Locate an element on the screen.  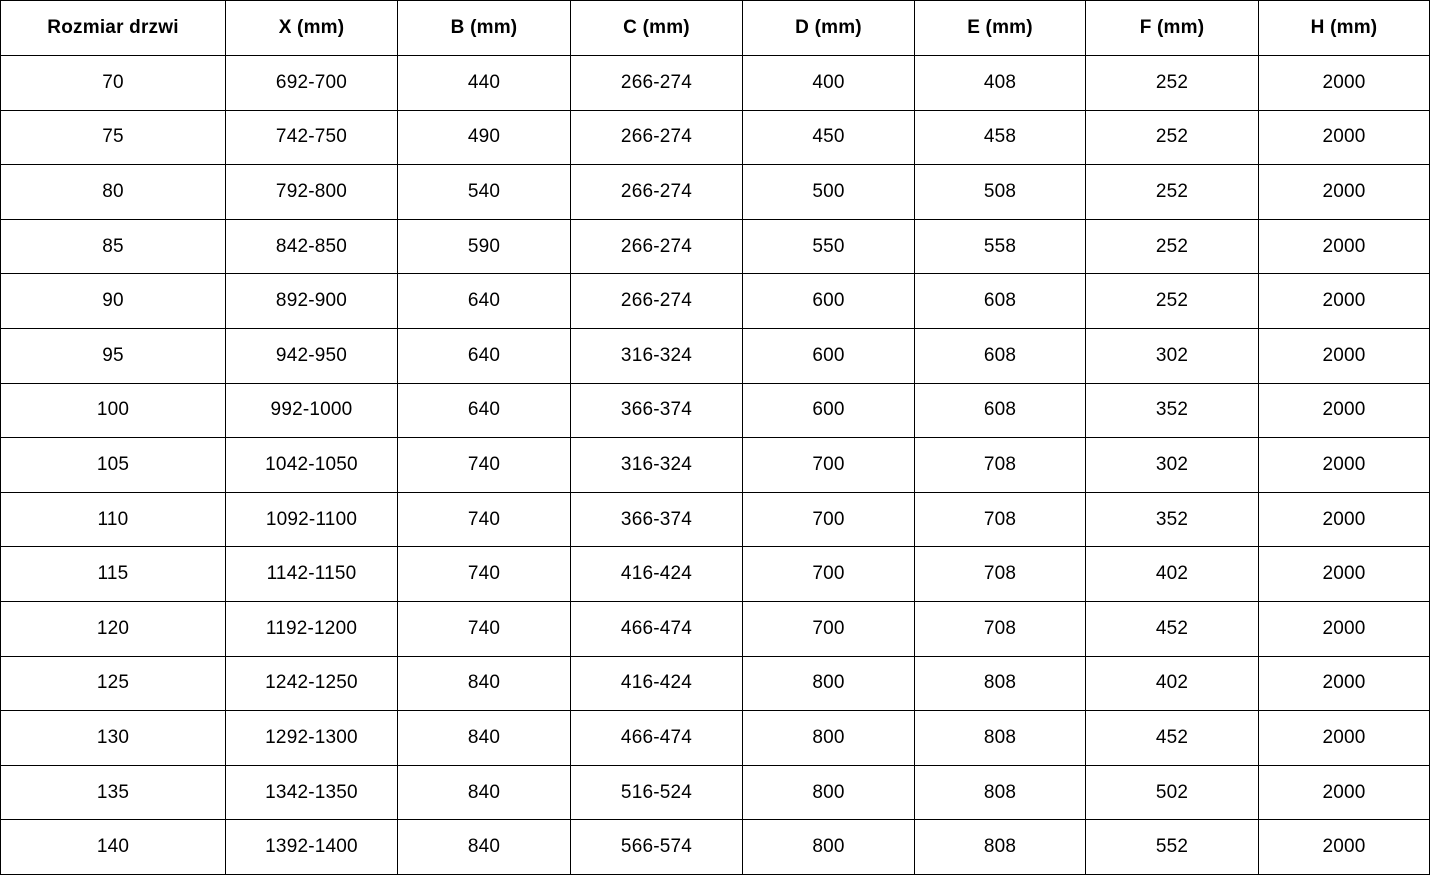
cell-size: 105 is located at coordinates (113, 465).